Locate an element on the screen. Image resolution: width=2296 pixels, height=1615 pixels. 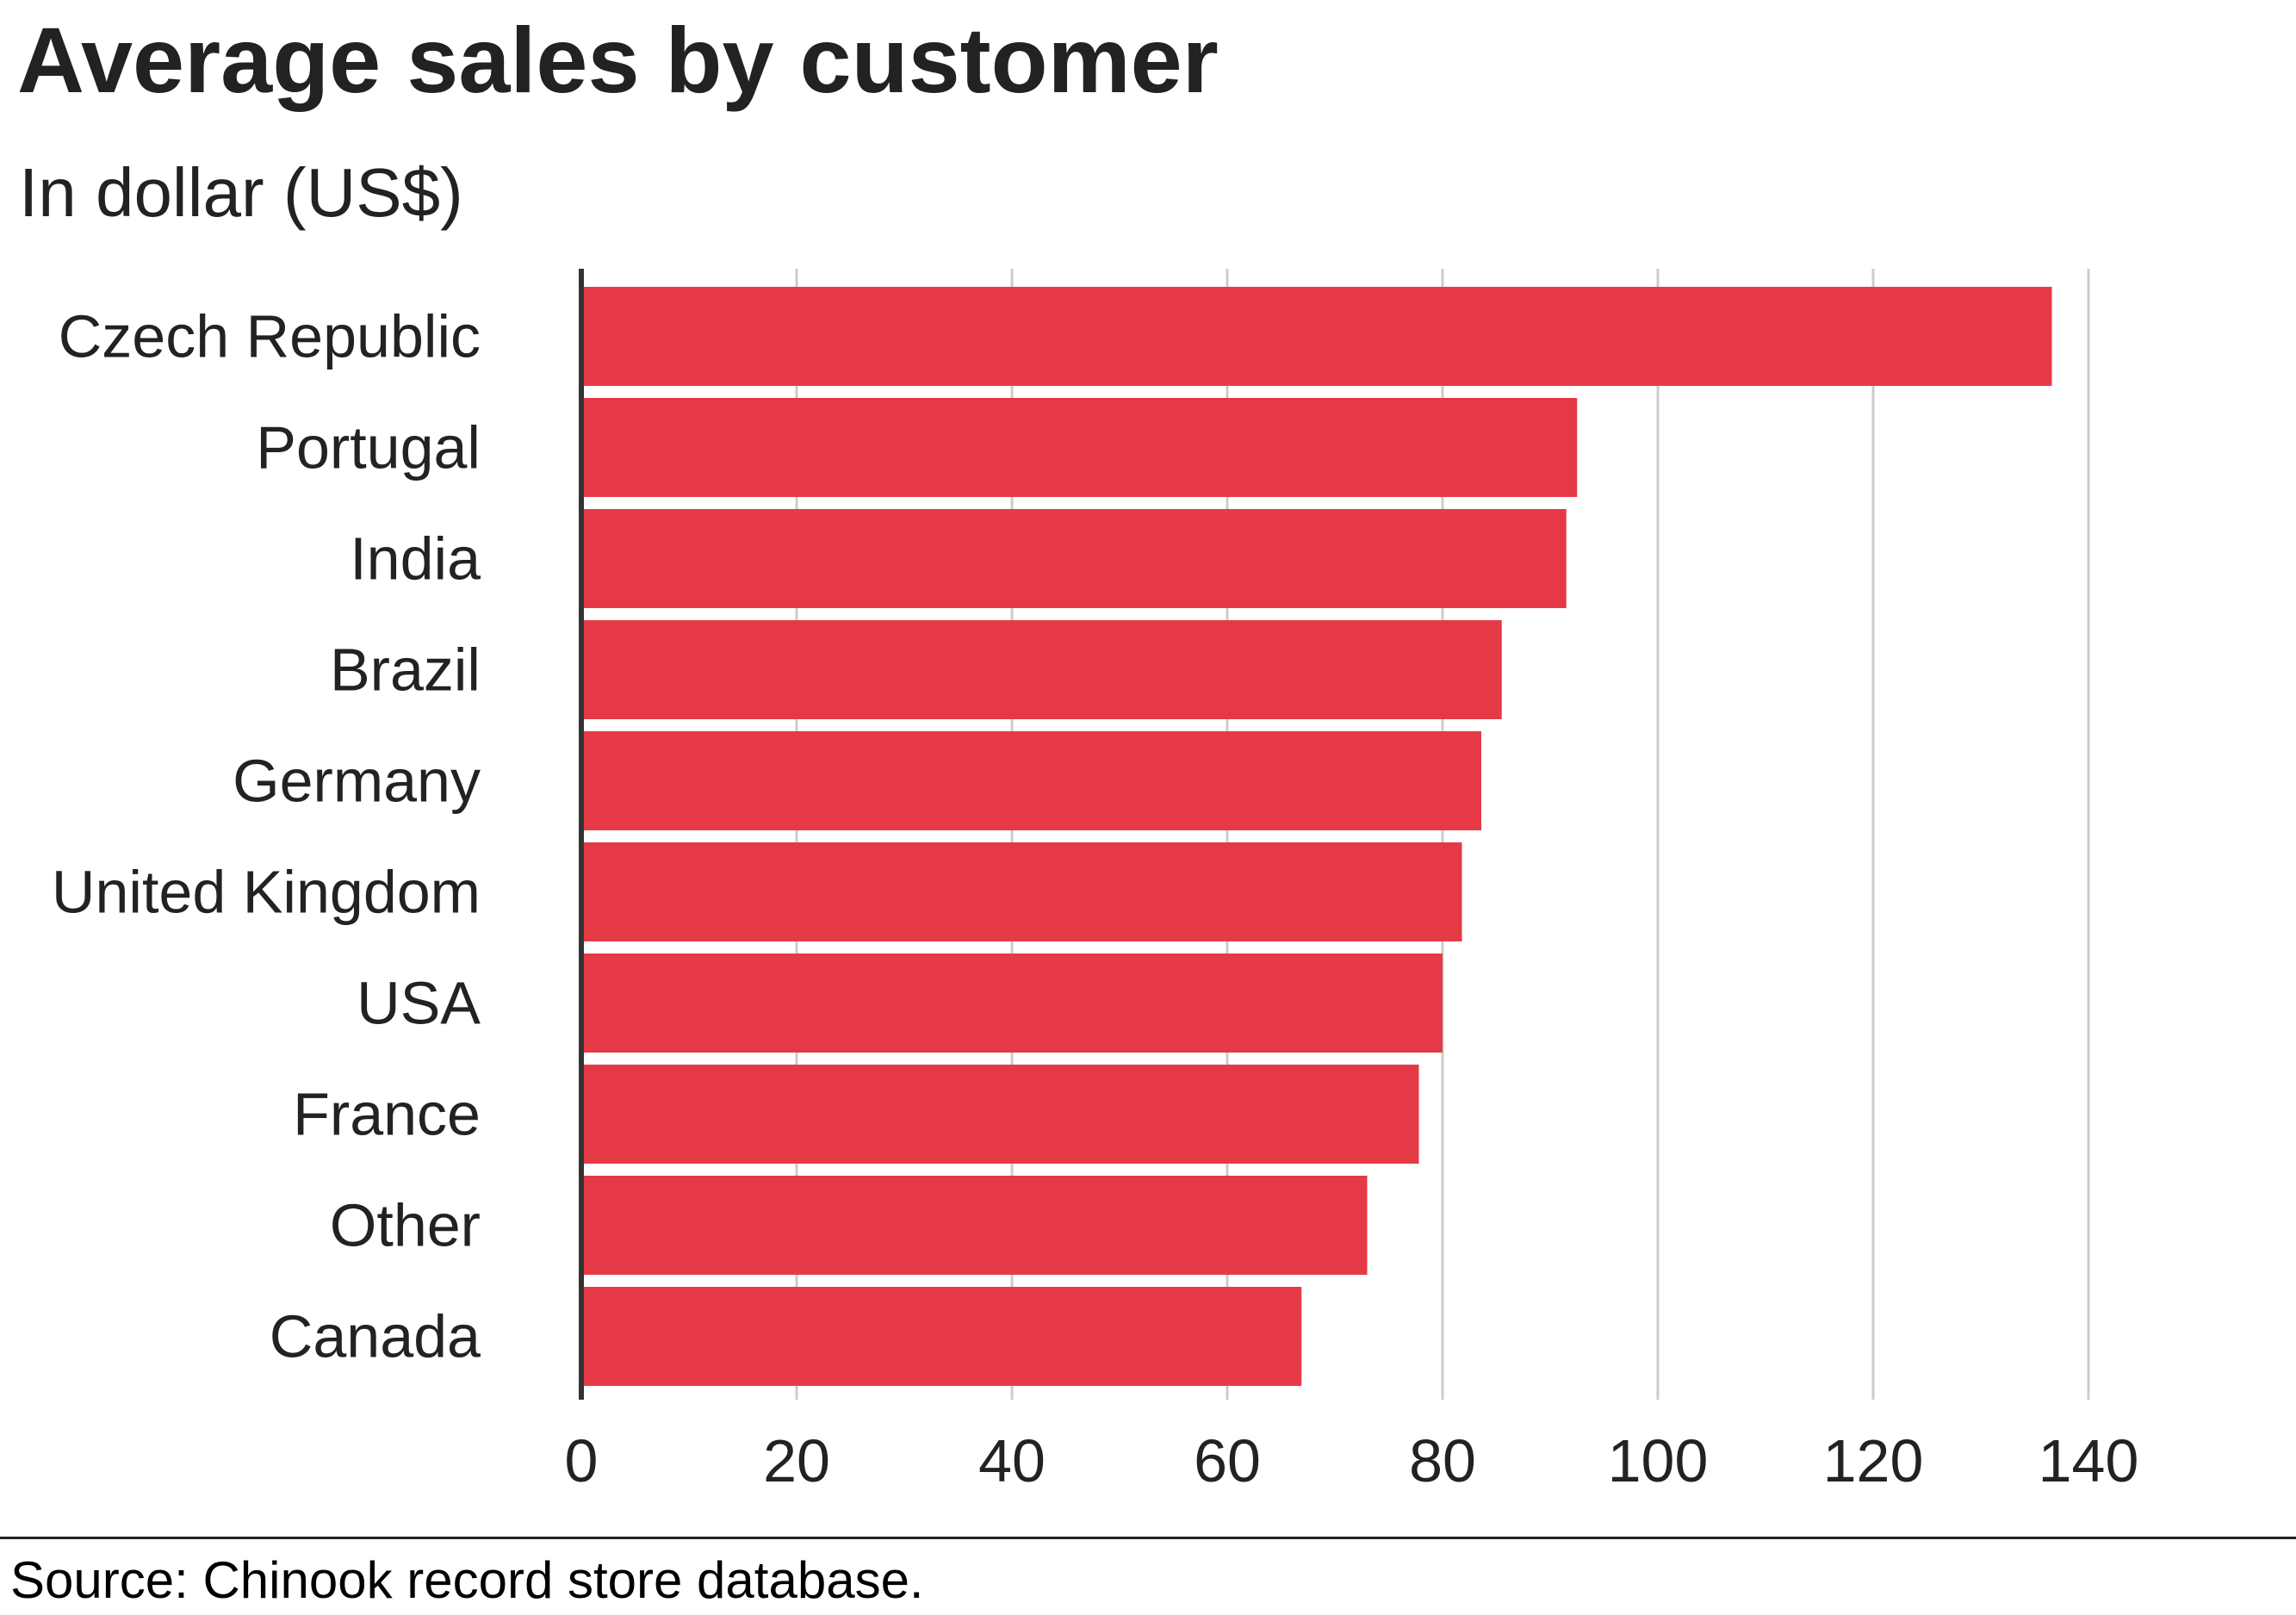
bar-united-kingdom is located at coordinates (1021, 892).